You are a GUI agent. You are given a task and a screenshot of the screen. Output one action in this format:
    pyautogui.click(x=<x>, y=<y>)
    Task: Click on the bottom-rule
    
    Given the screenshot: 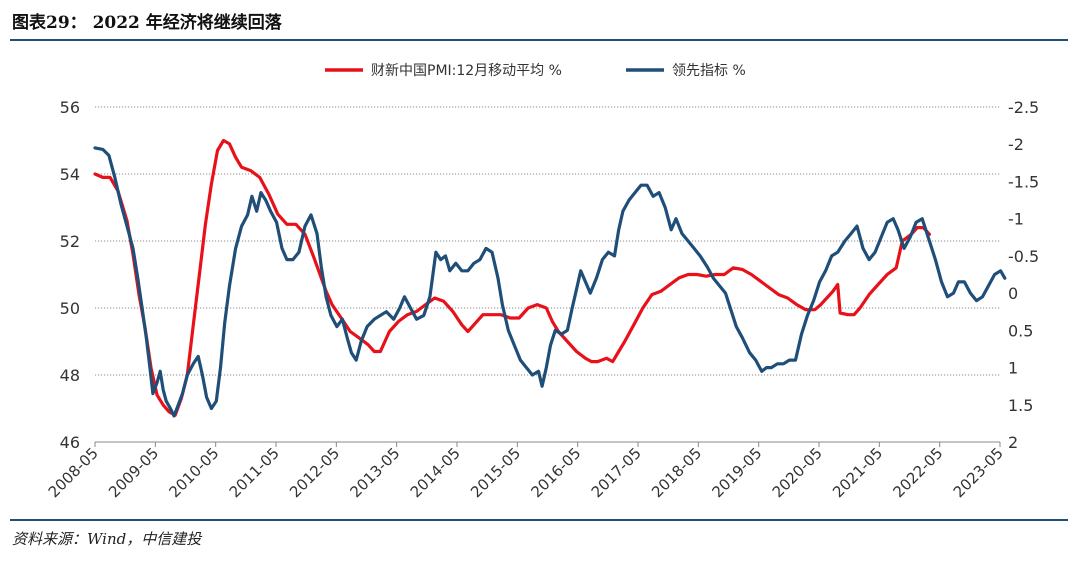 What is the action you would take?
    pyautogui.click(x=539, y=520)
    